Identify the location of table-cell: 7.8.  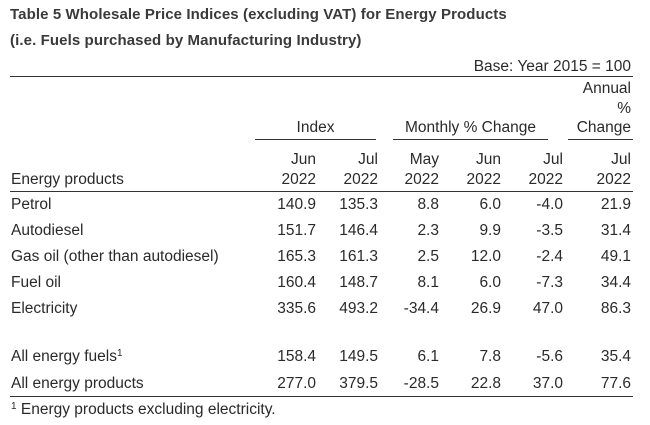
(490, 356).